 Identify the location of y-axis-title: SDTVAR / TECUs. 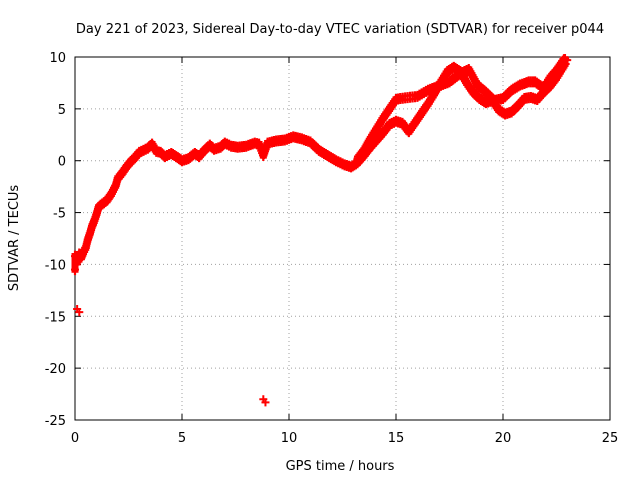
(14, 238).